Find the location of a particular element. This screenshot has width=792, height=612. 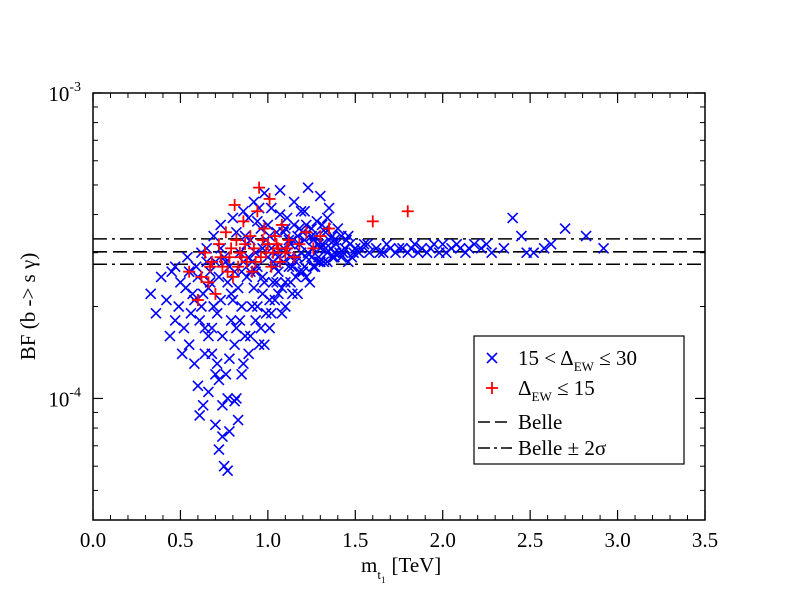

y-tick-label: 10⁻⁴ is located at coordinates (64, 398).